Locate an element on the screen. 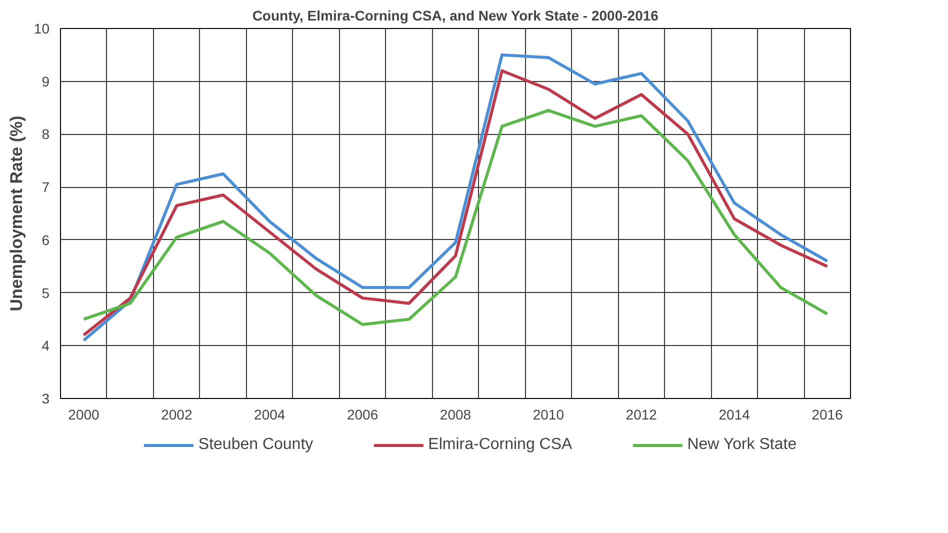 This screenshot has height=533, width=948. x-tick-label: 2000 is located at coordinates (84, 414).